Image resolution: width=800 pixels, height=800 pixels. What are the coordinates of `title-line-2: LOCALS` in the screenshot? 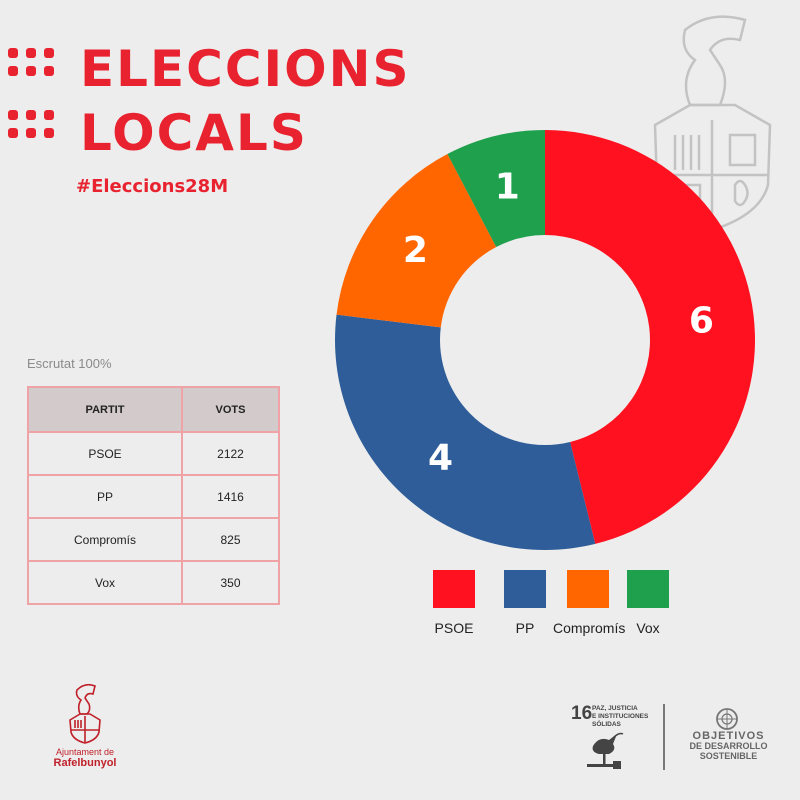 It's located at (194, 133).